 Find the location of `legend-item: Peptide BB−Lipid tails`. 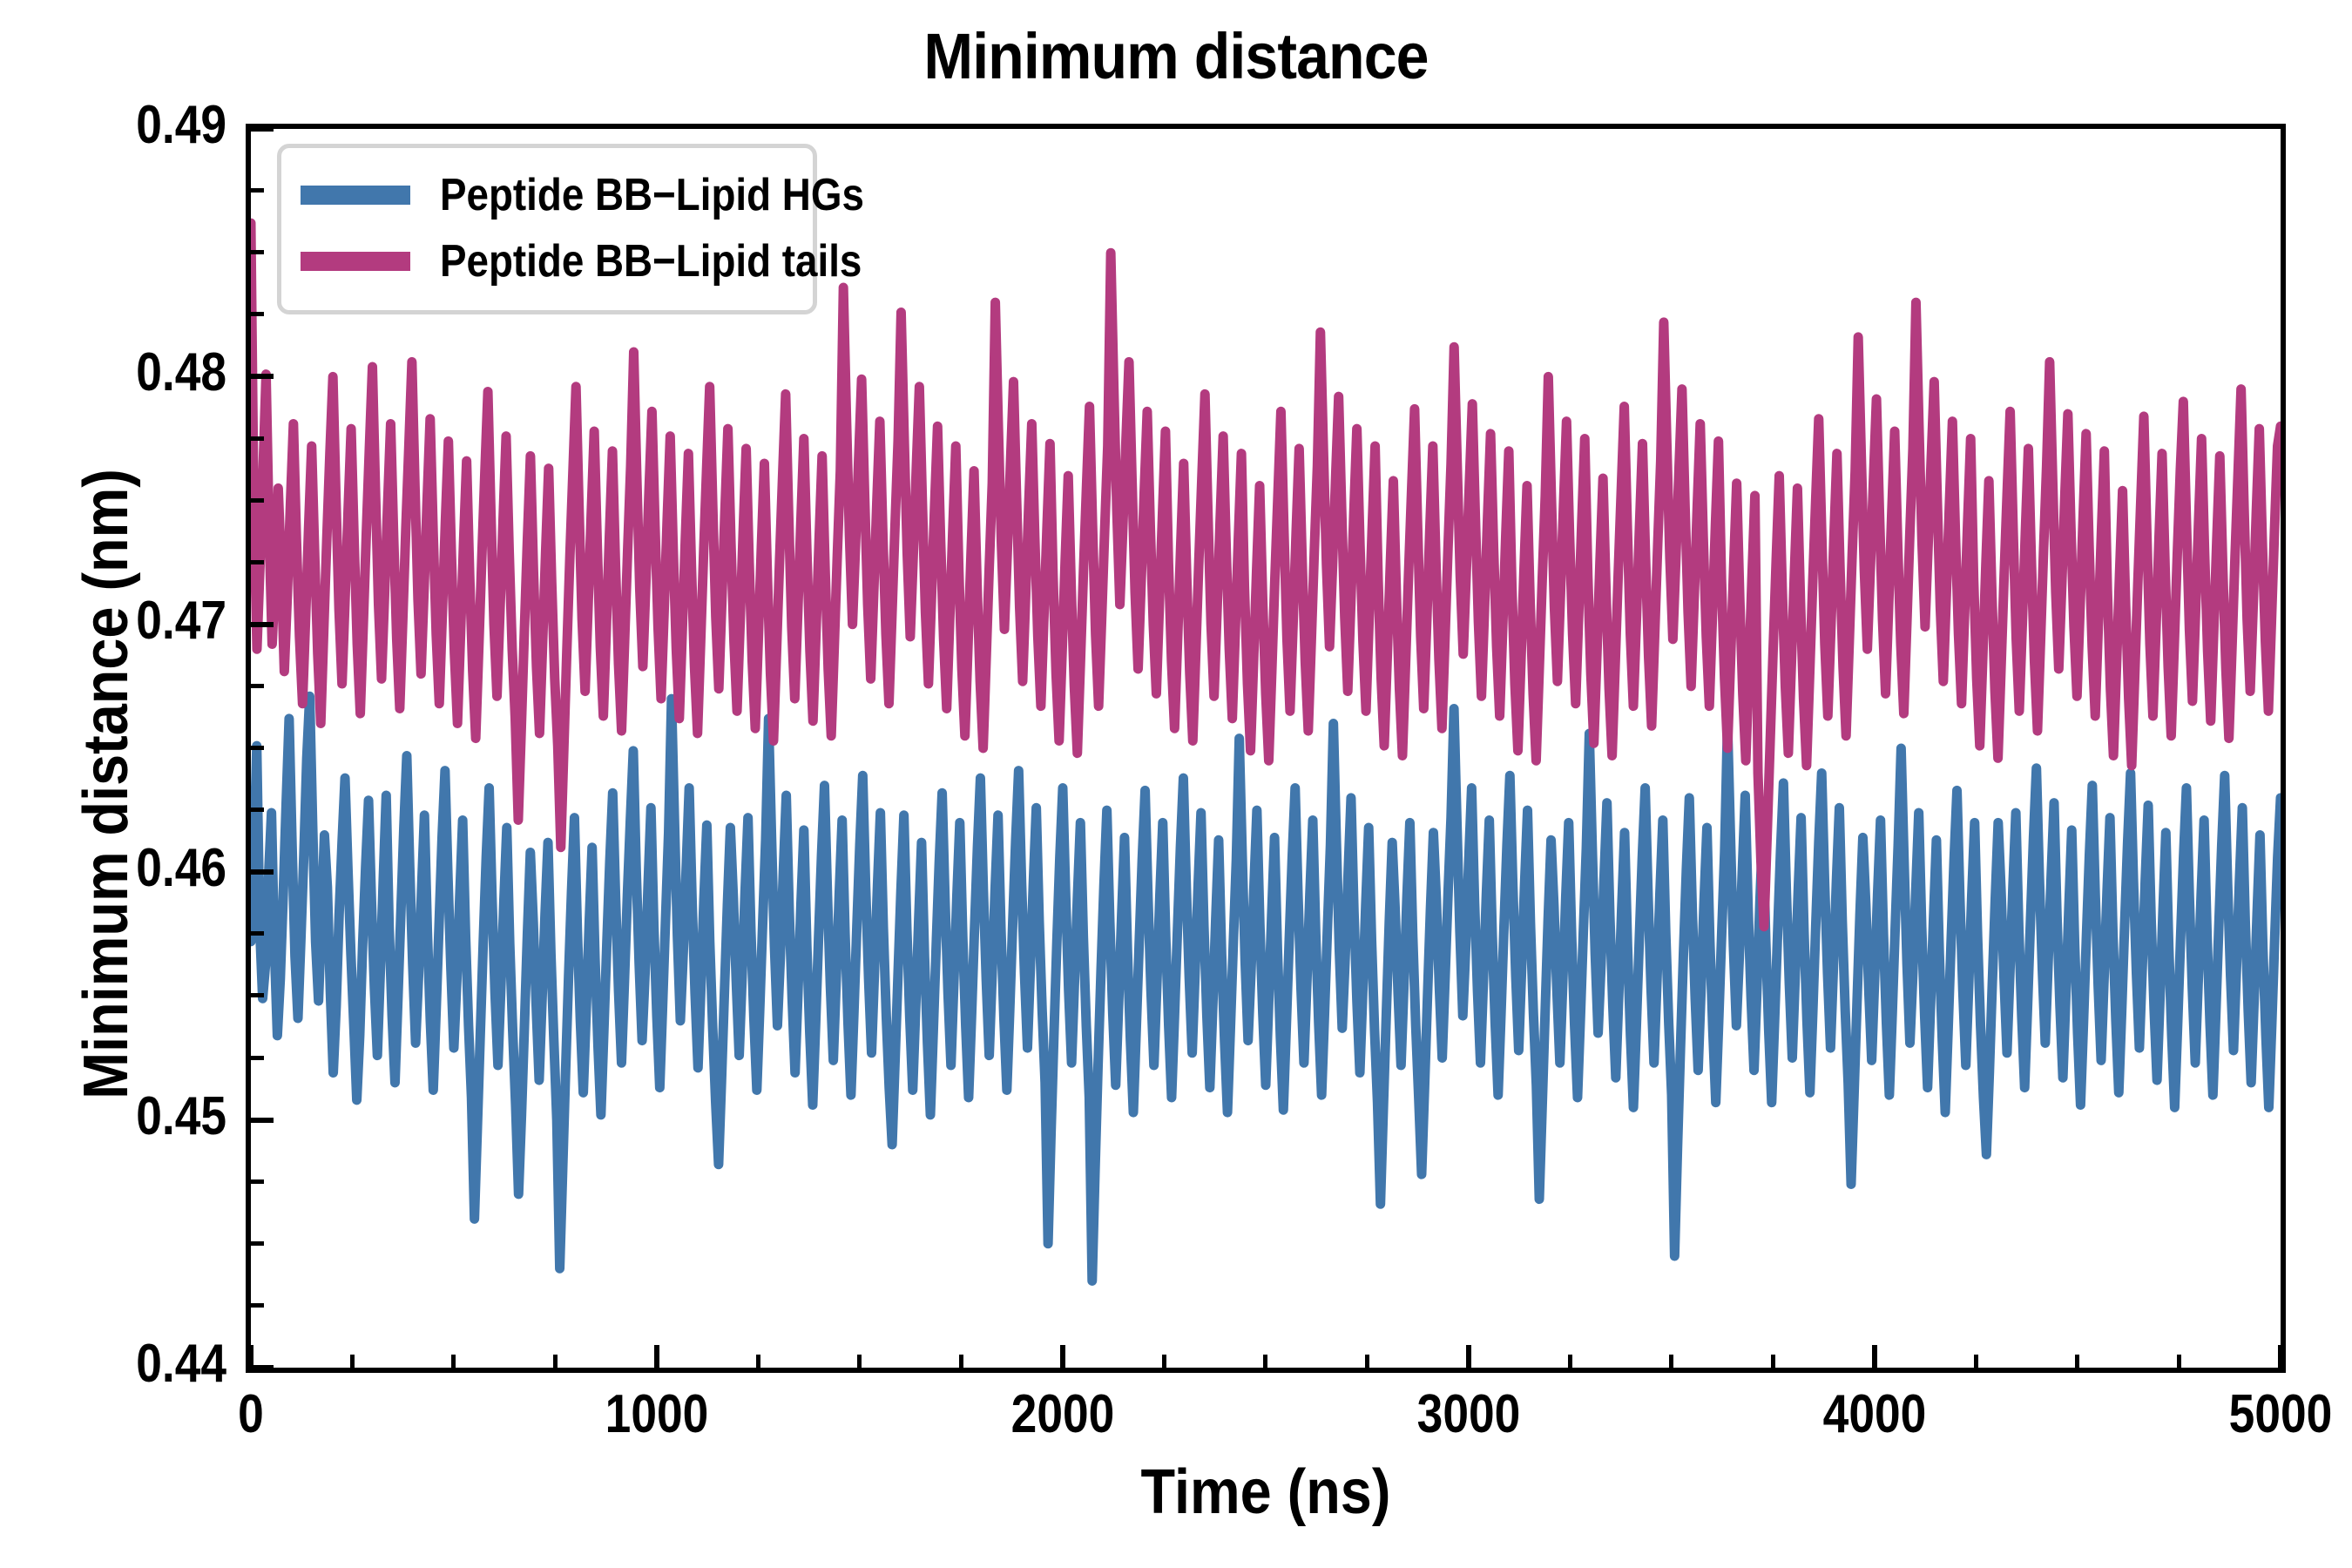

legend-item: Peptide BB−Lipid tails is located at coordinates (581, 261).